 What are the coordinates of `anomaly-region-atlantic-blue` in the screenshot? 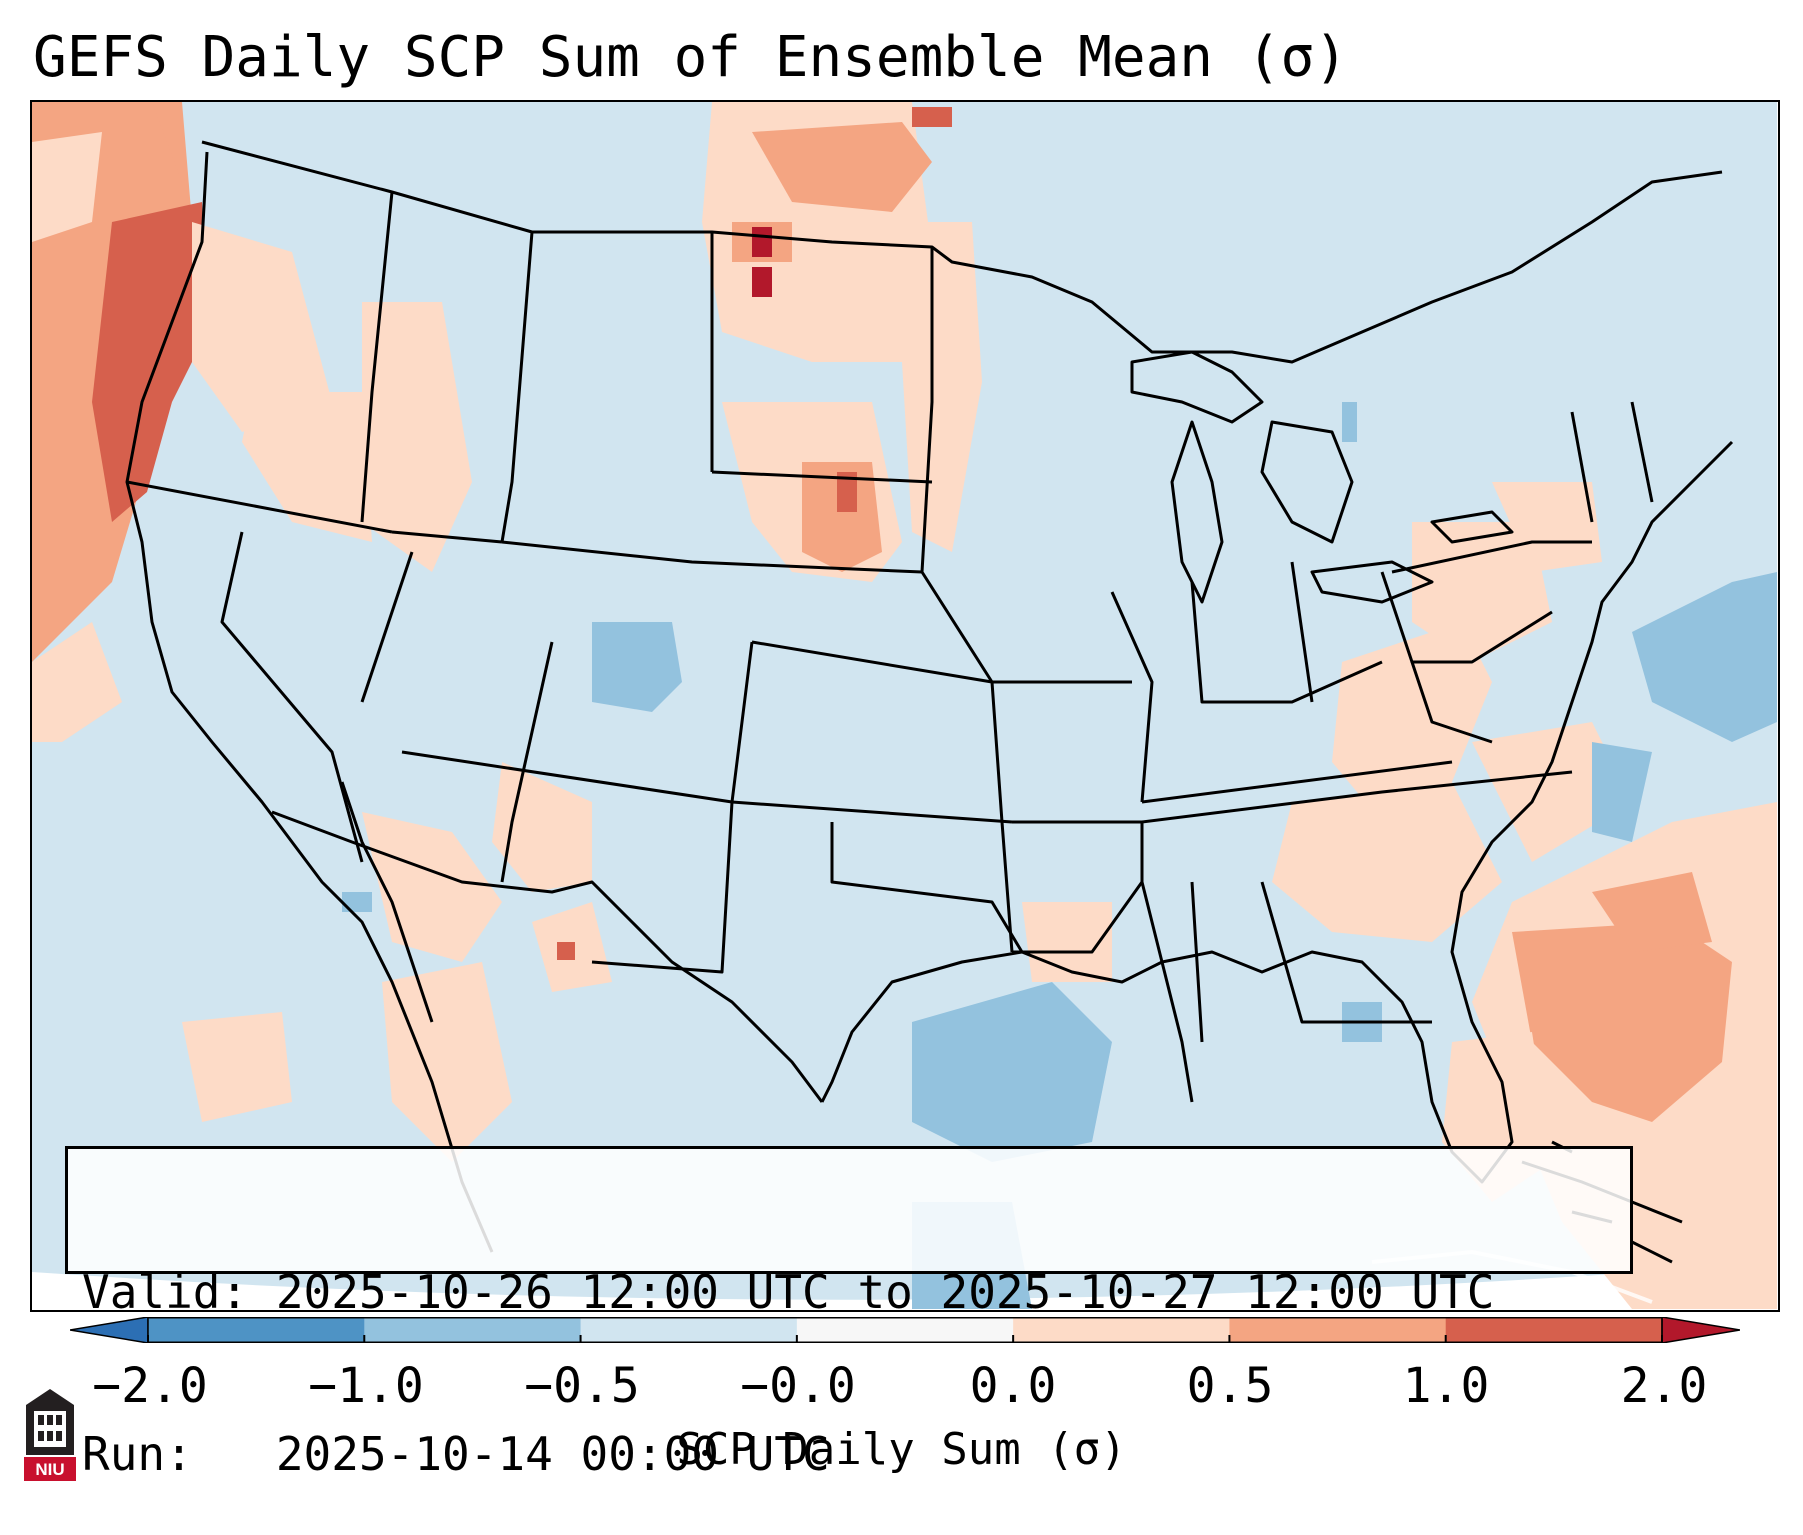 It's located at (1704, 657).